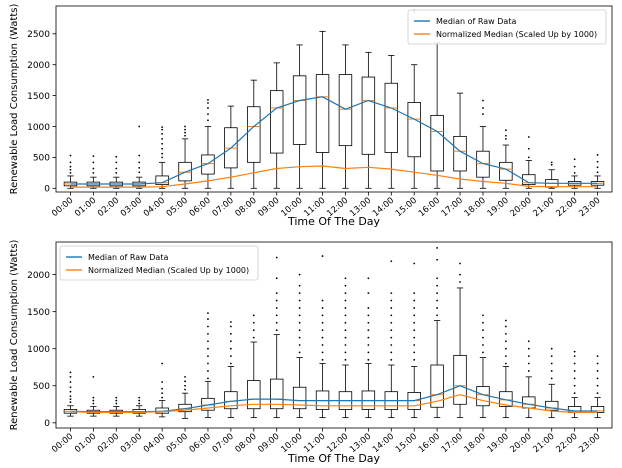 The height and width of the screenshot is (468, 622). What do you see at coordinates (521, 443) in the screenshot?
I see `x-tick-label: 20:00` at bounding box center [521, 443].